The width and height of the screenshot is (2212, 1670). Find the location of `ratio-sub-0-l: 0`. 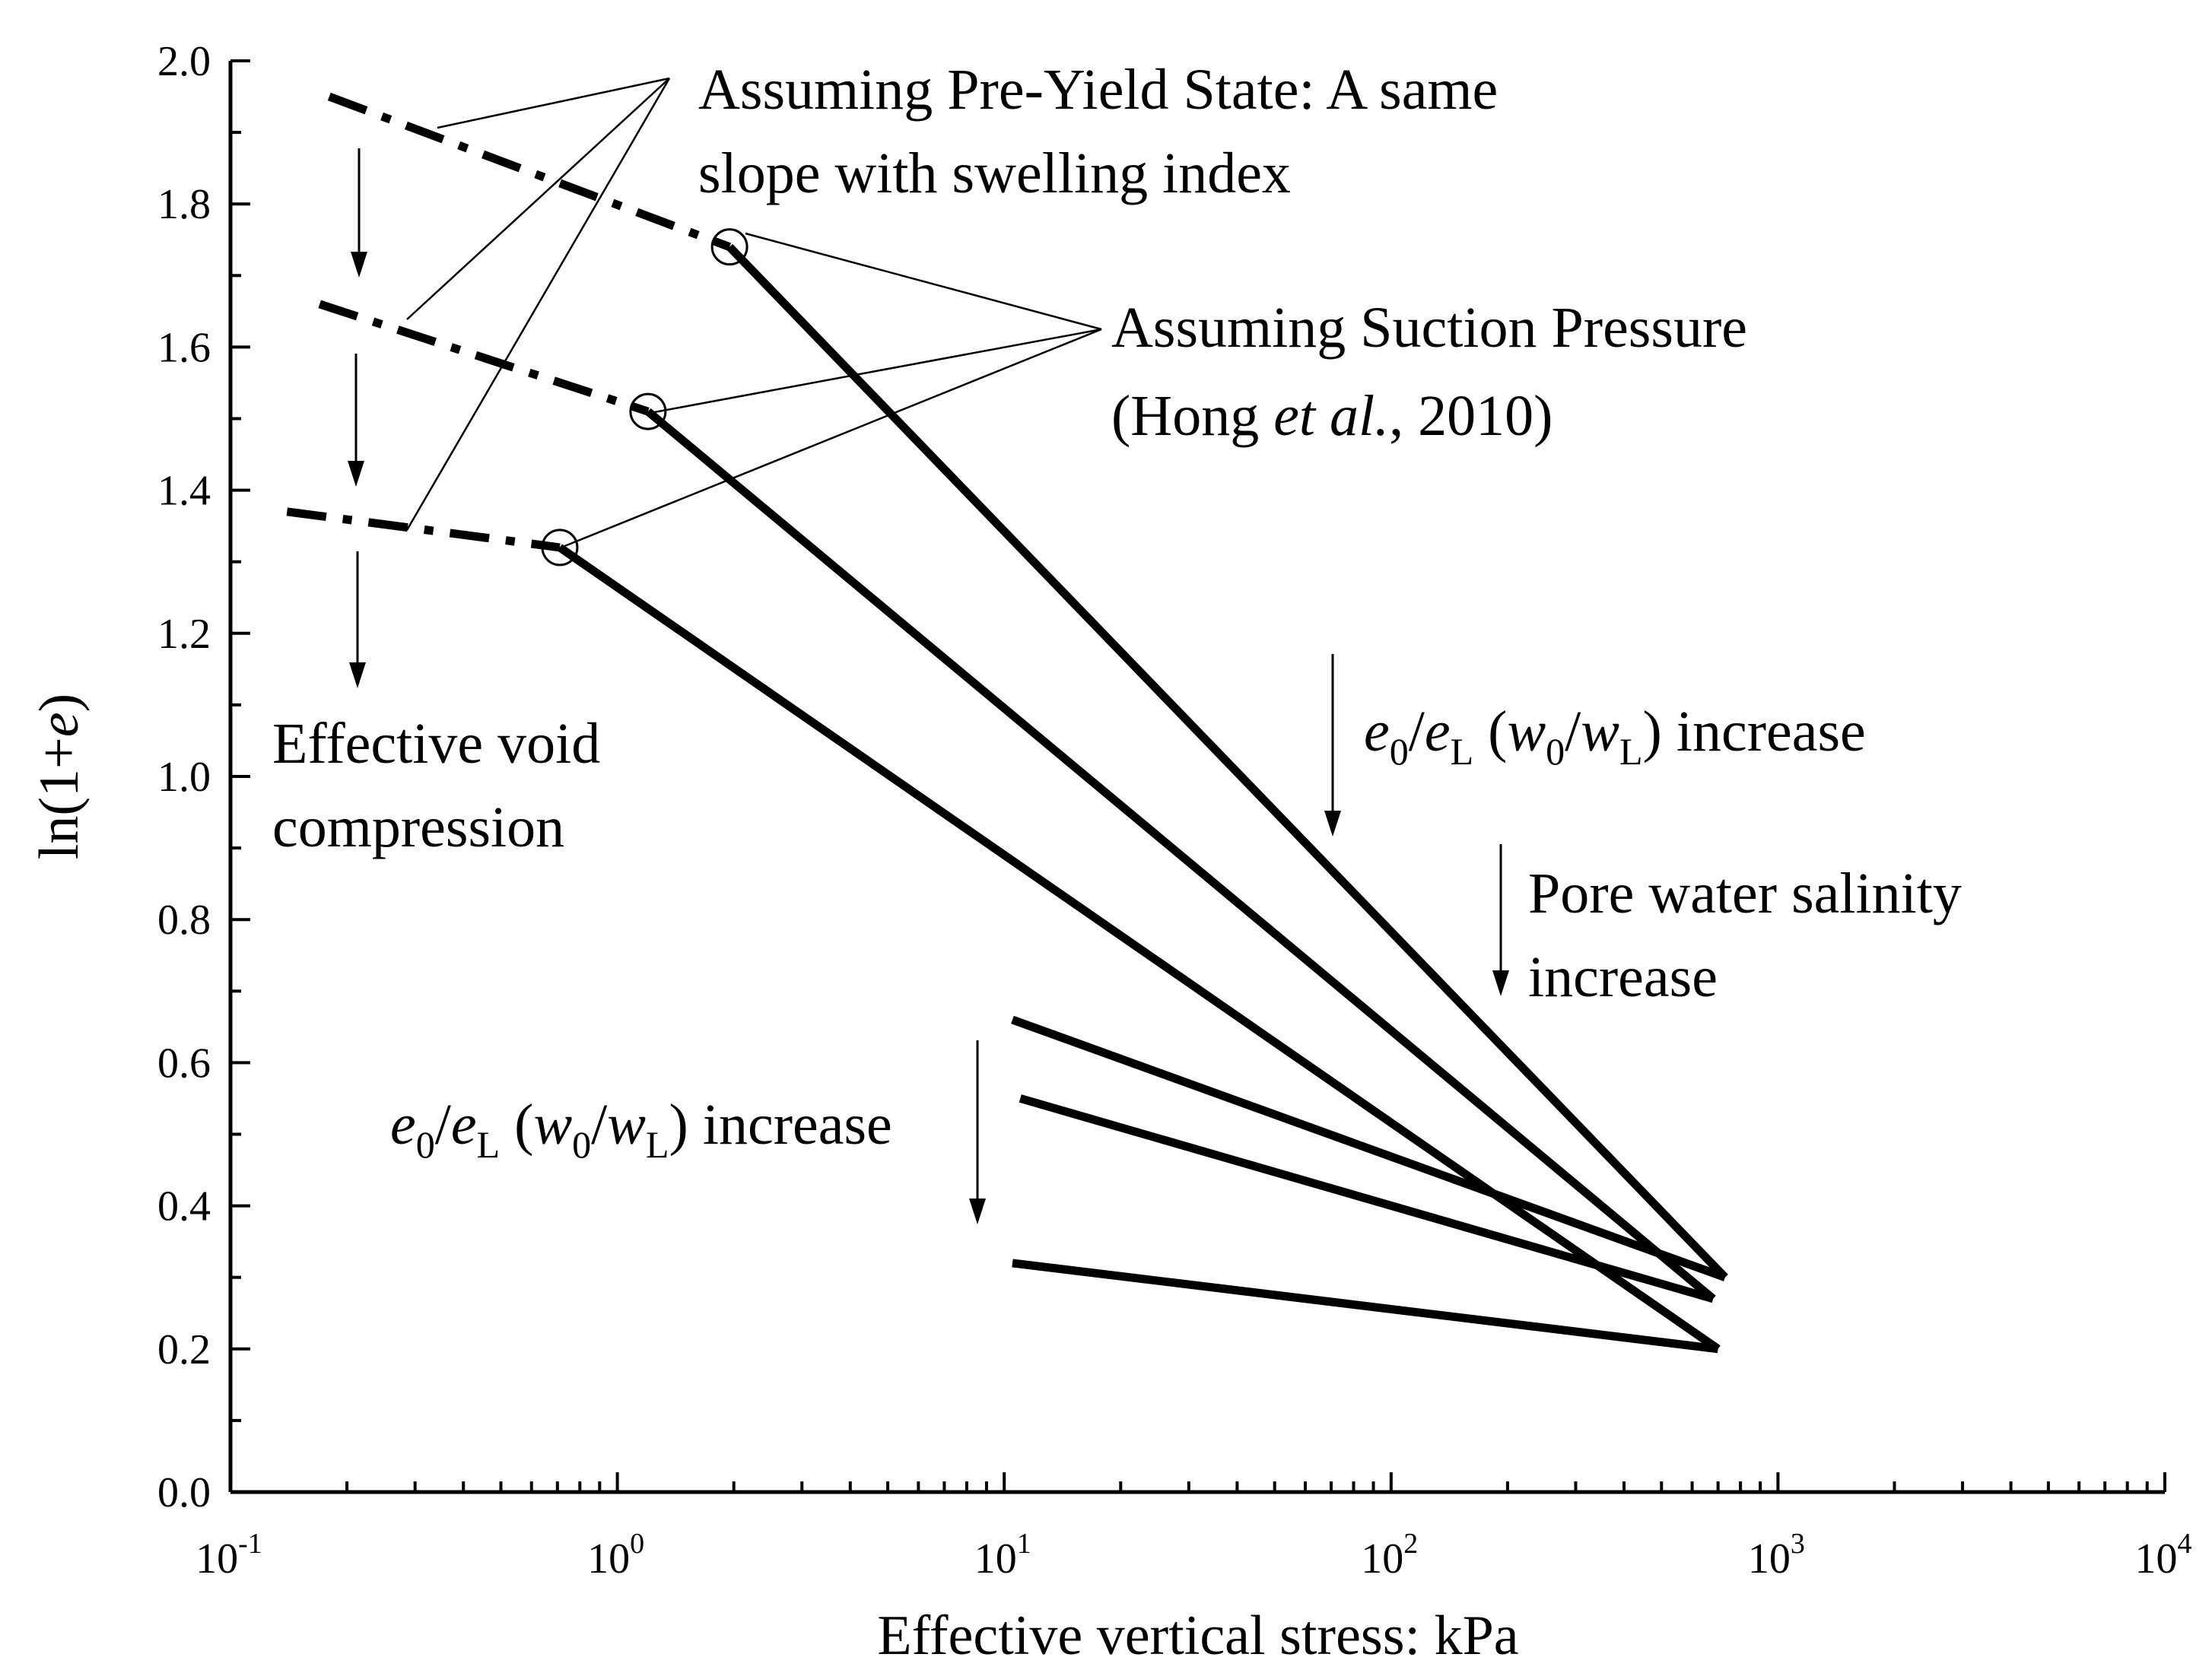

ratio-sub-0-l: 0 is located at coordinates (425, 1145).